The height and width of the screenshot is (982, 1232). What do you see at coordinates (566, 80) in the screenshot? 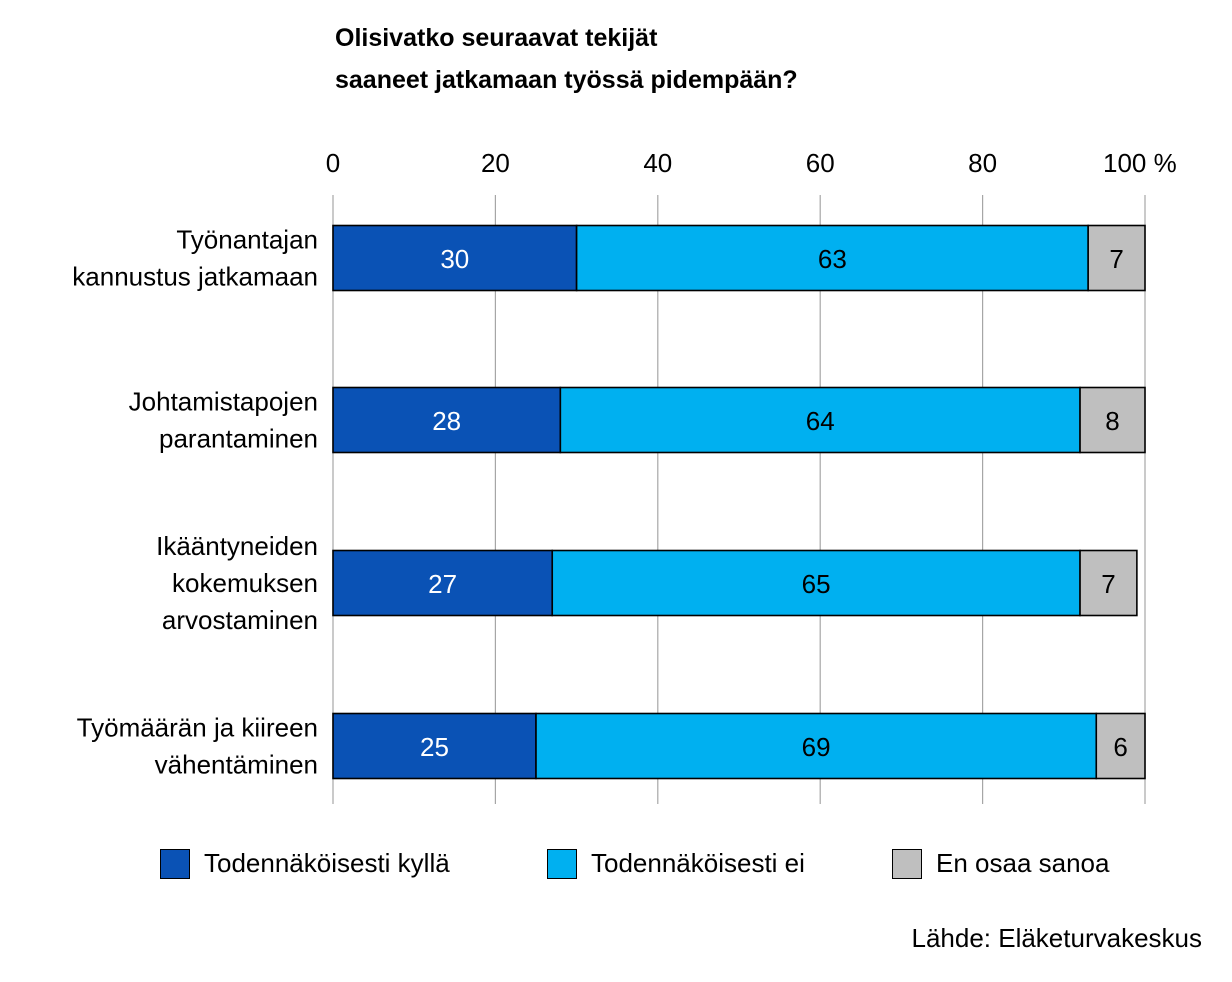
I see `chart-title-line-2: saaneet jatkamaan työssä pidempään?` at bounding box center [566, 80].